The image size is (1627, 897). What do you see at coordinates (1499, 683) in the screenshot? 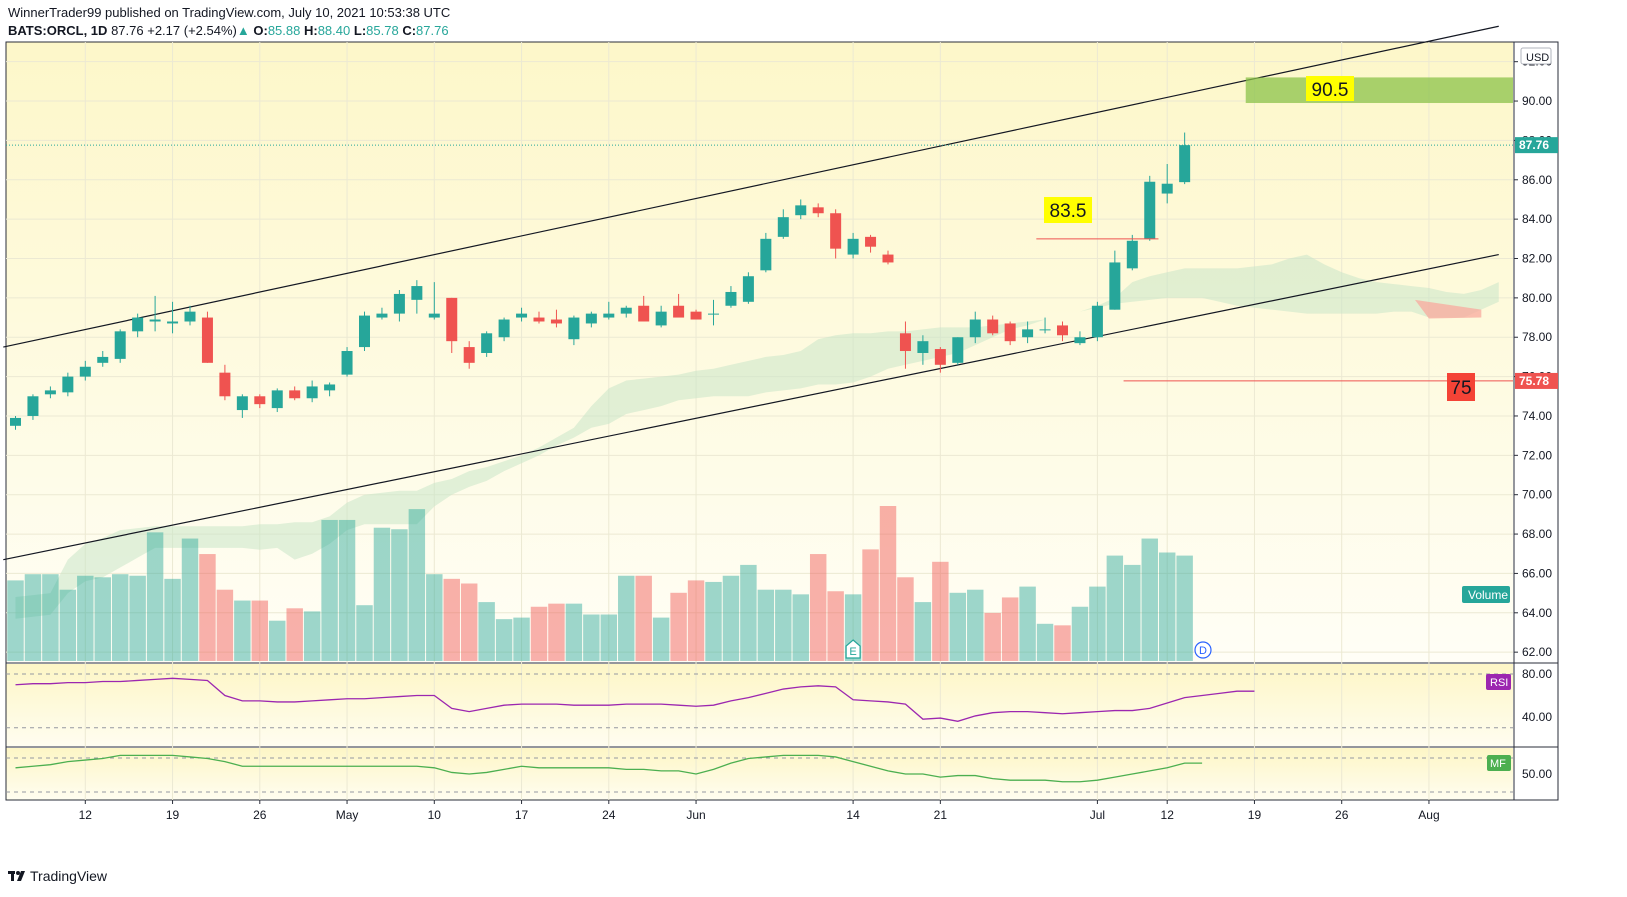
I see `rsi-label: RSI` at bounding box center [1499, 683].